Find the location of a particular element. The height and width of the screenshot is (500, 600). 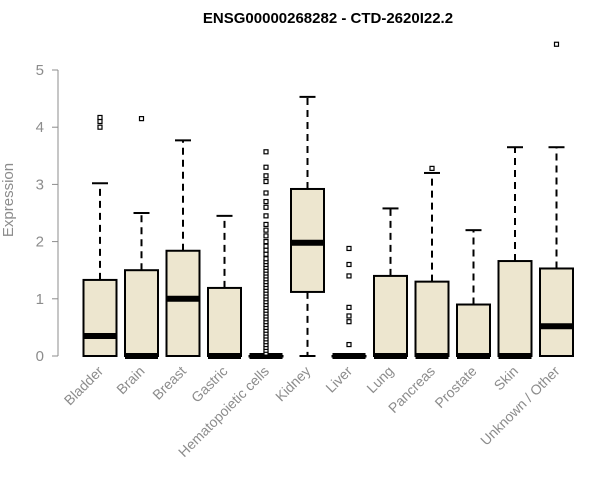

category-label: Skin is located at coordinates (506, 378).